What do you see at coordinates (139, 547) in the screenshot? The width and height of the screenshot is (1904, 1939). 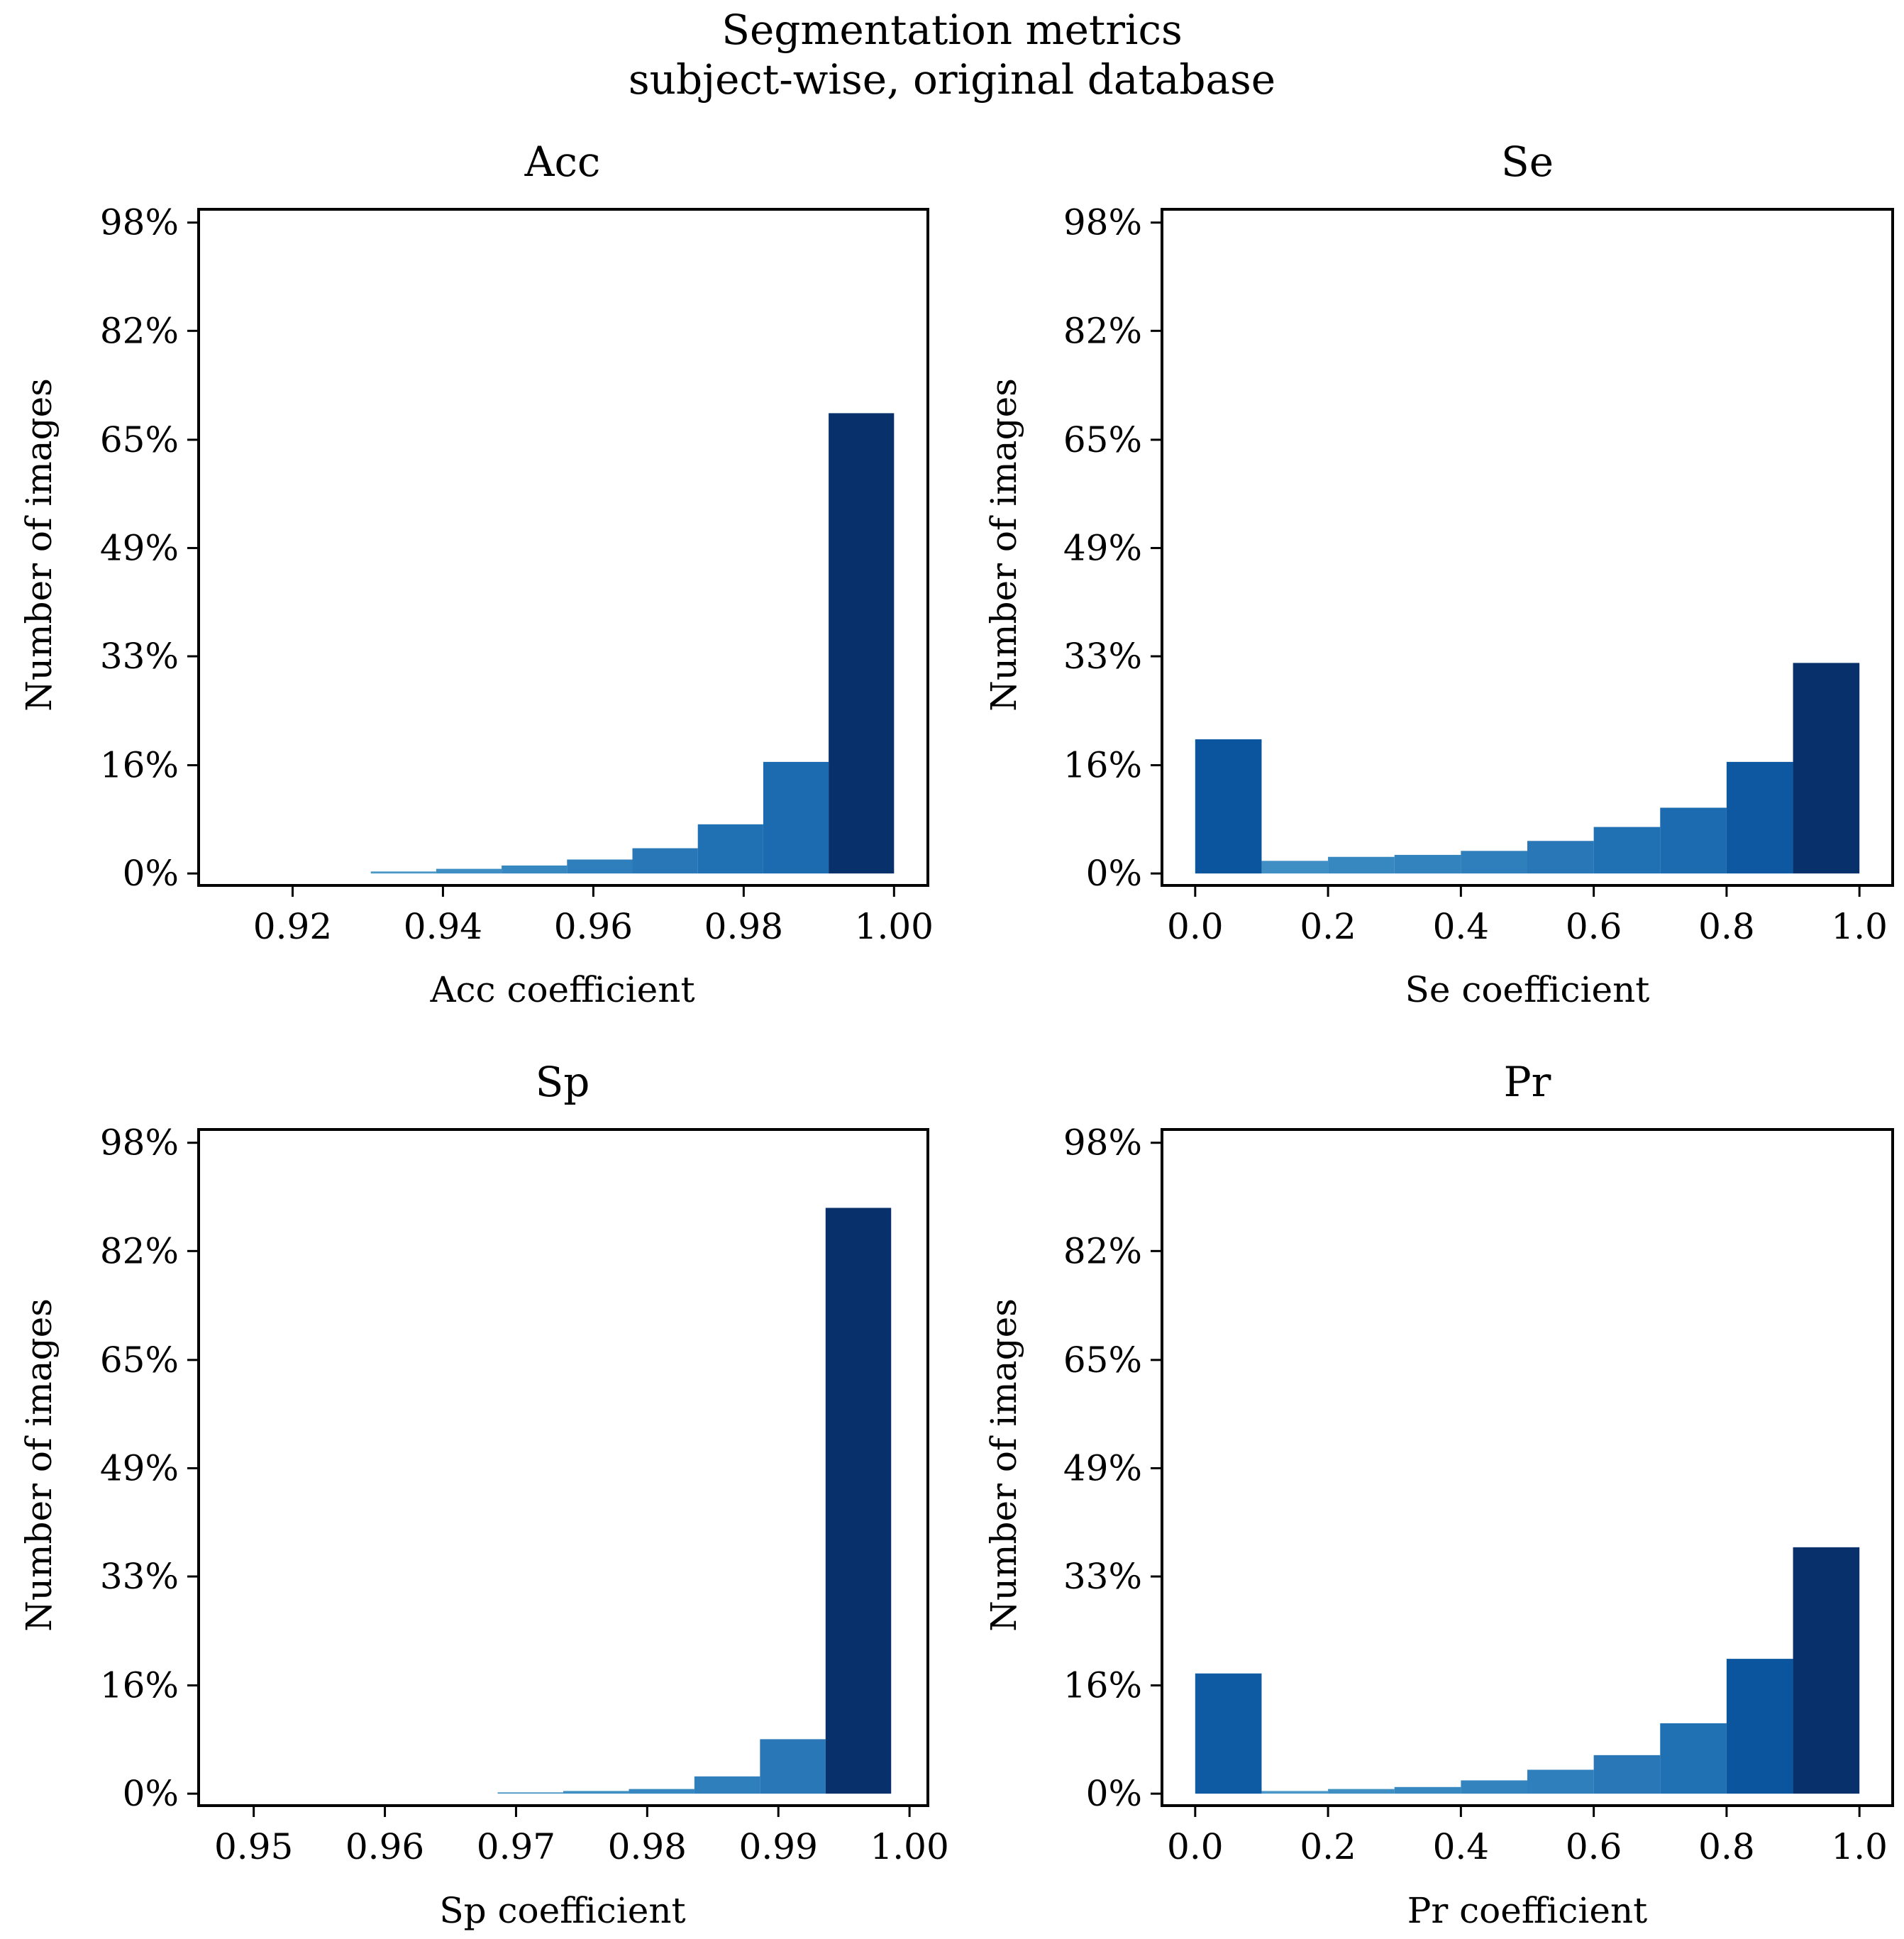 I see `y-tick-label: 49%` at bounding box center [139, 547].